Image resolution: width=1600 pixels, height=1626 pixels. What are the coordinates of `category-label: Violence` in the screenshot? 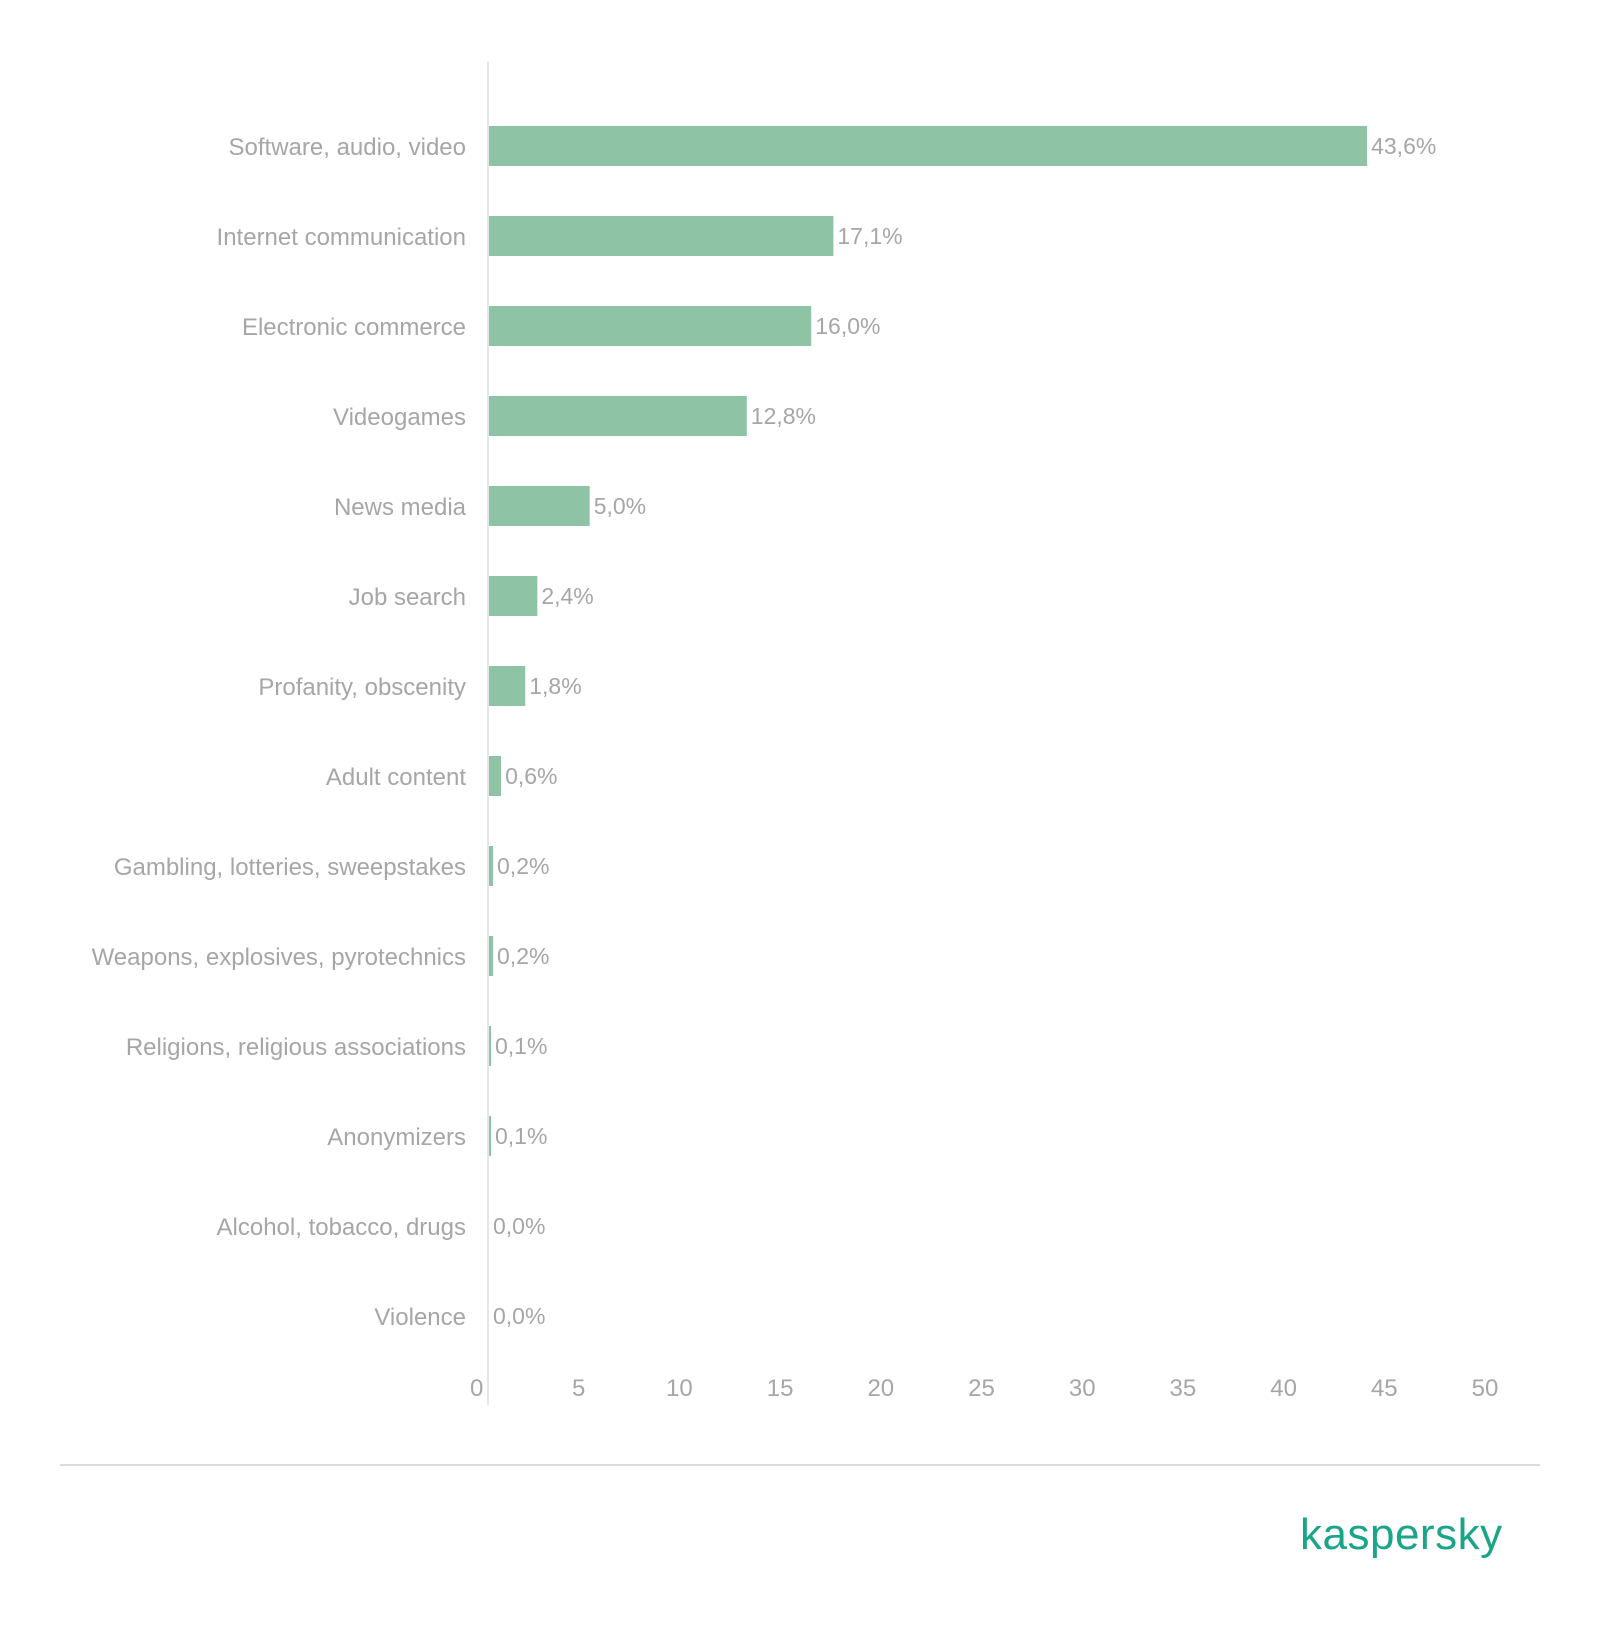 It's located at (420, 1317).